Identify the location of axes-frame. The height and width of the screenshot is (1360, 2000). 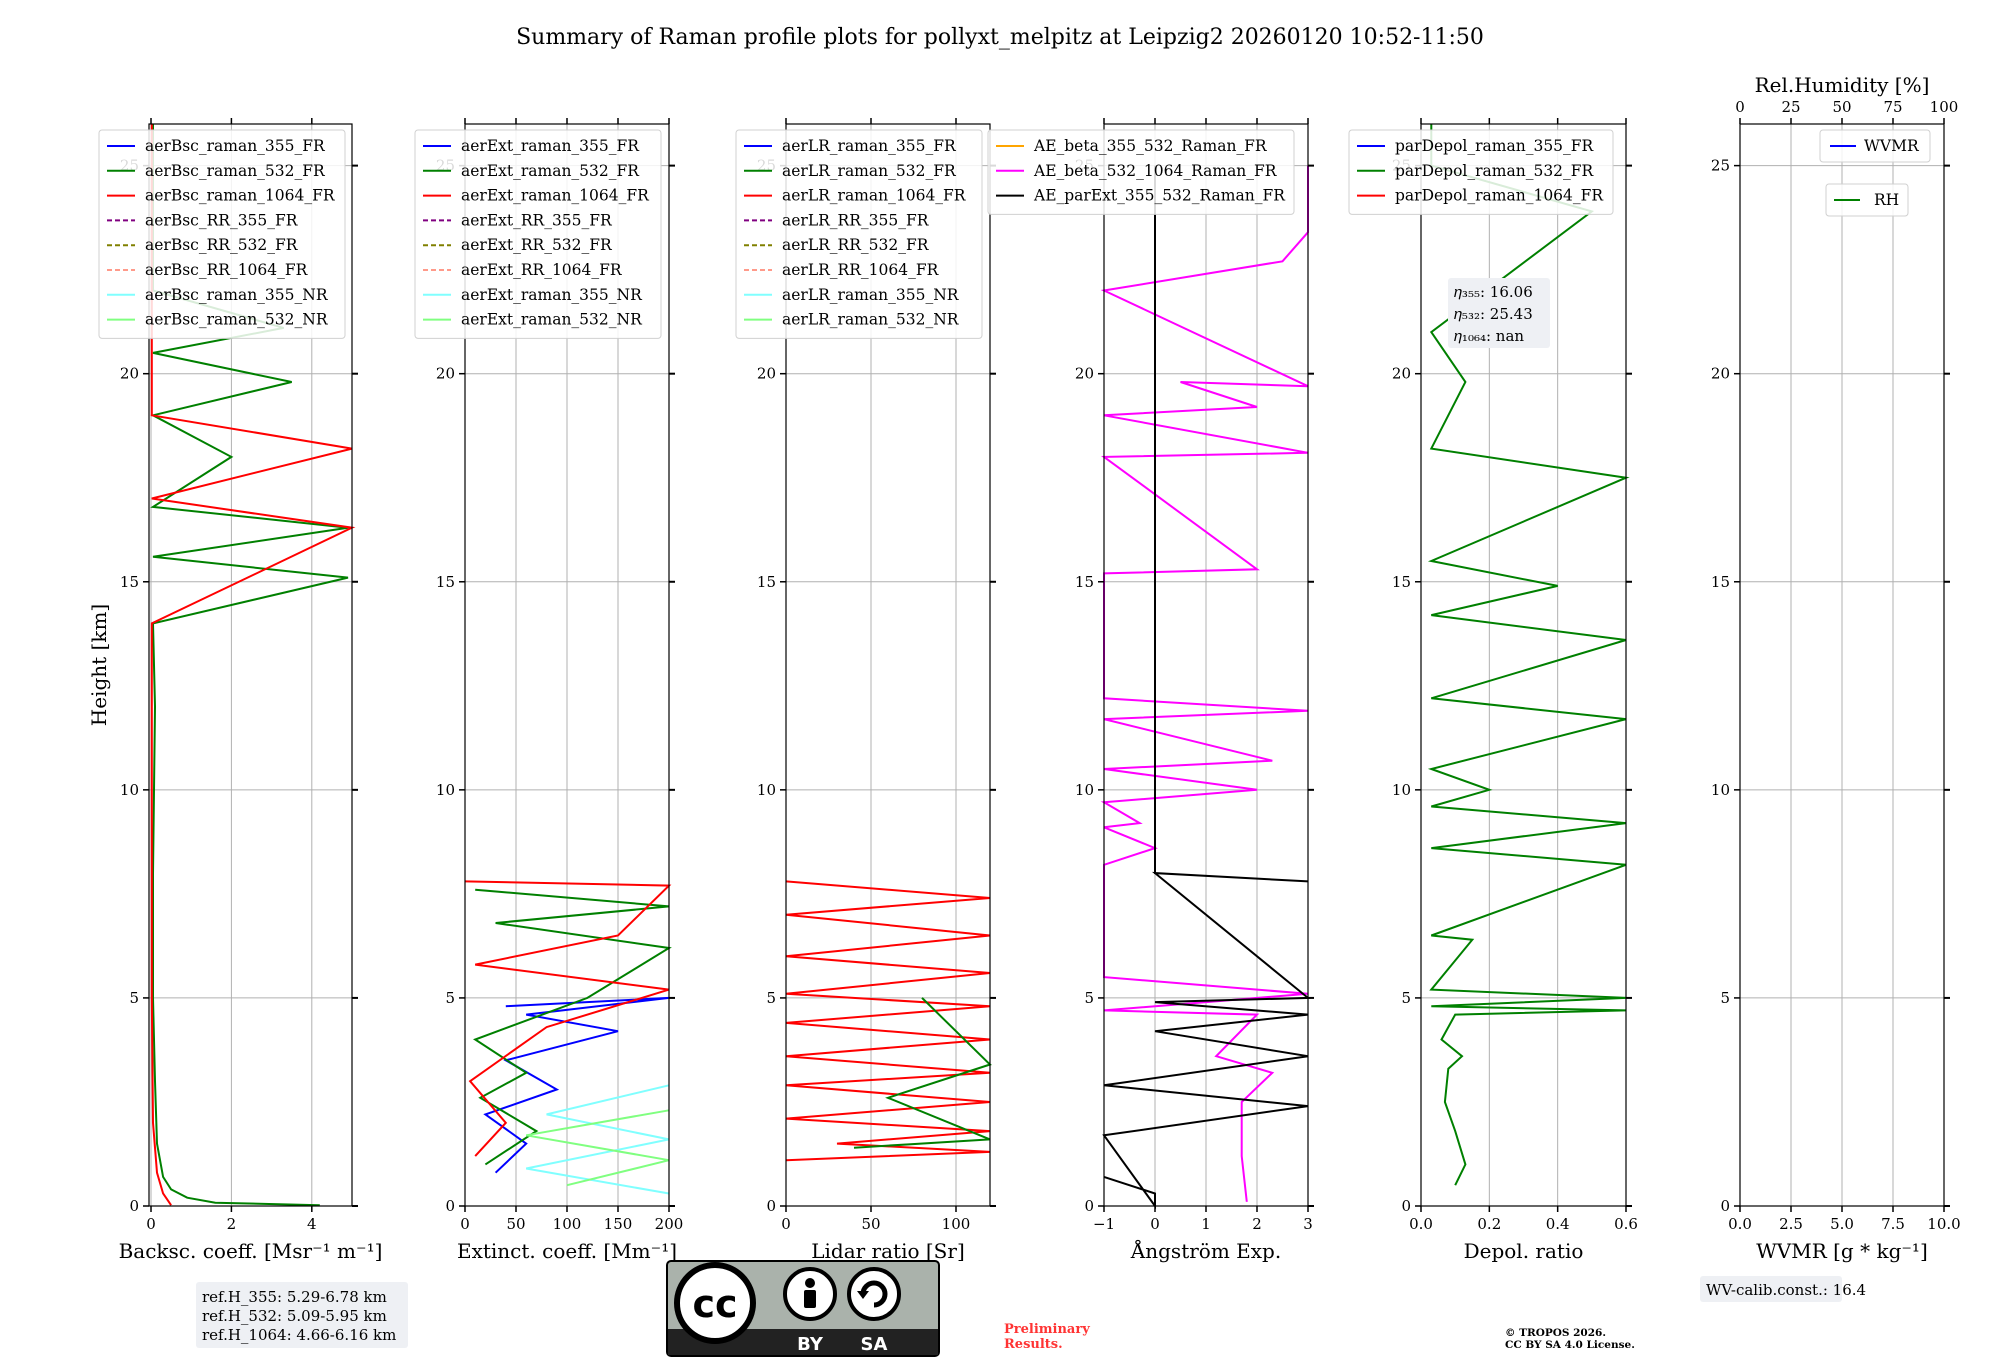
(888, 665).